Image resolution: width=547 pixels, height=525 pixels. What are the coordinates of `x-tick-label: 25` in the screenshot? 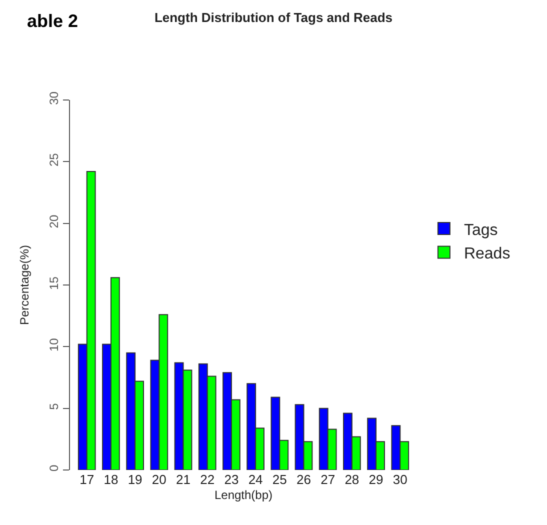 It's located at (279, 479).